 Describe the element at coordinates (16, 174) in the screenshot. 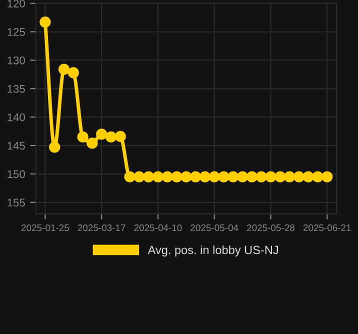

I see `y-tick-label: 150` at that location.